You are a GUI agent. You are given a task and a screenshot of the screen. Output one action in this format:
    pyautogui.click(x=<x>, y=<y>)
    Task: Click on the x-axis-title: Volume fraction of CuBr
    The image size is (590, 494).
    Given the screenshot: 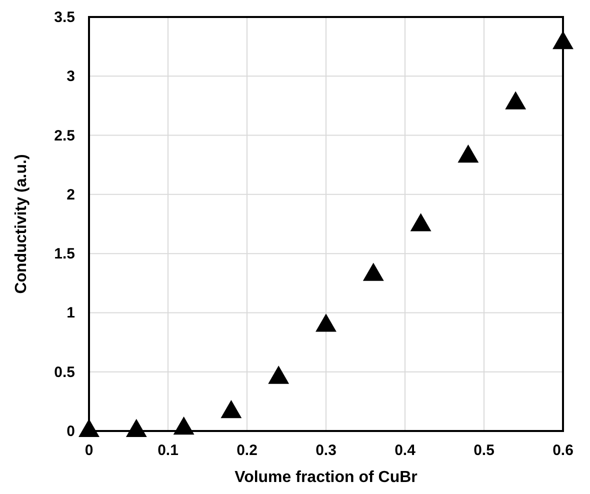 What is the action you would take?
    pyautogui.click(x=326, y=477)
    